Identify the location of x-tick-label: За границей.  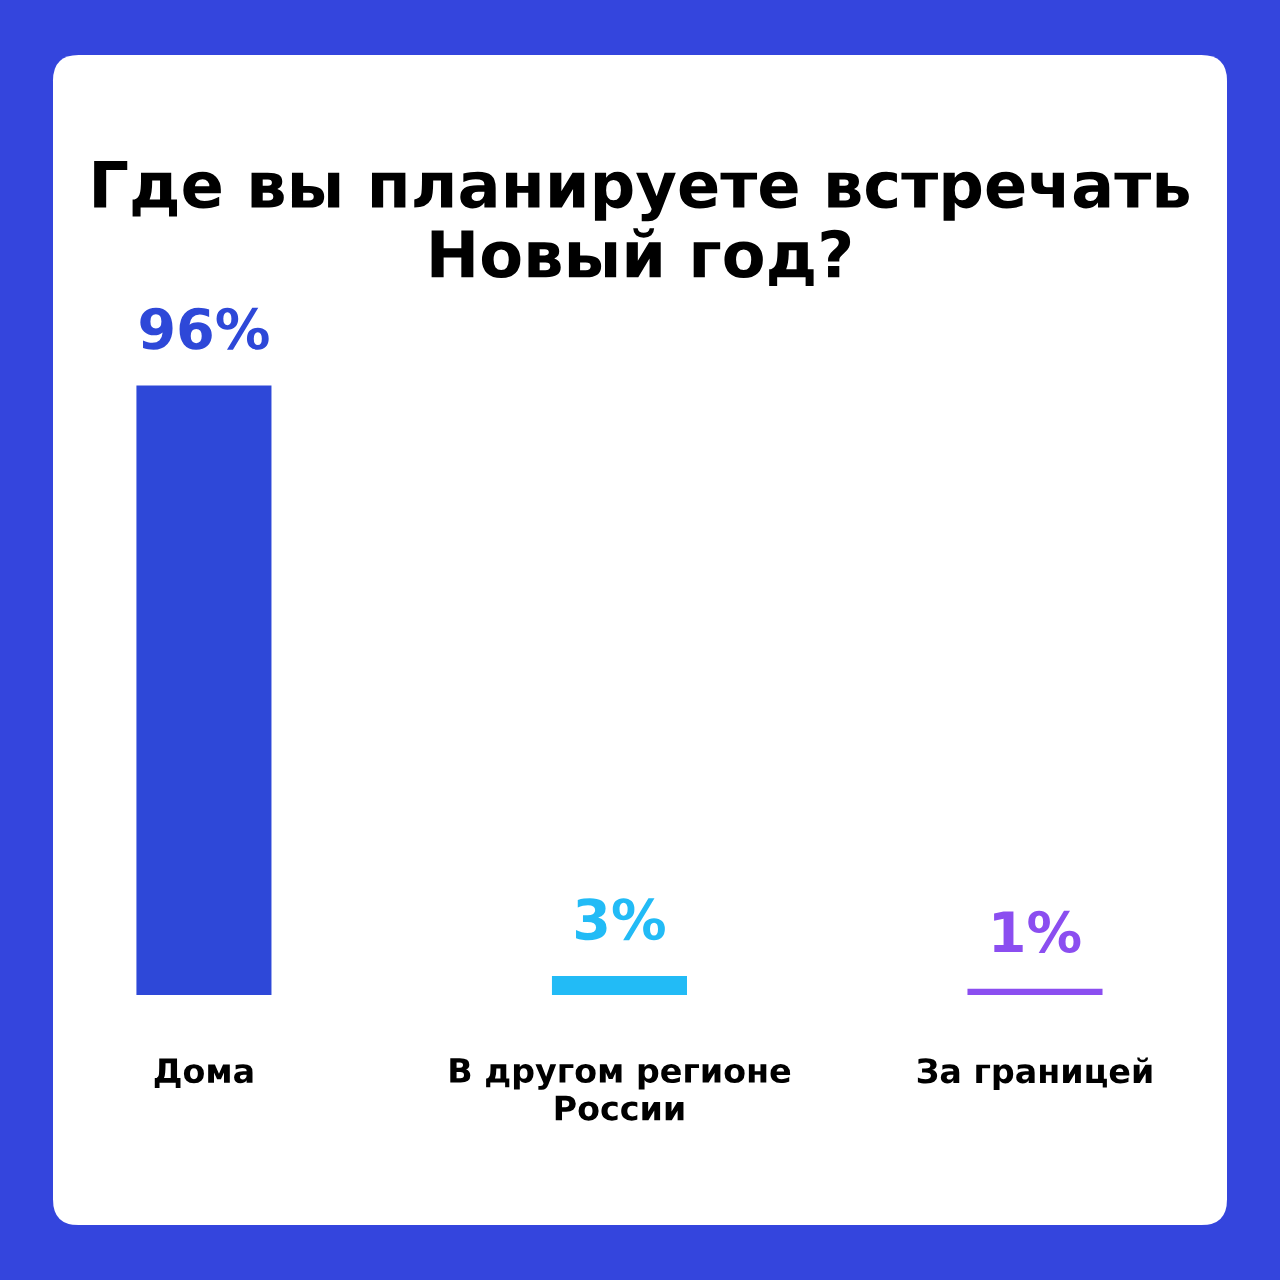
(1034, 1073).